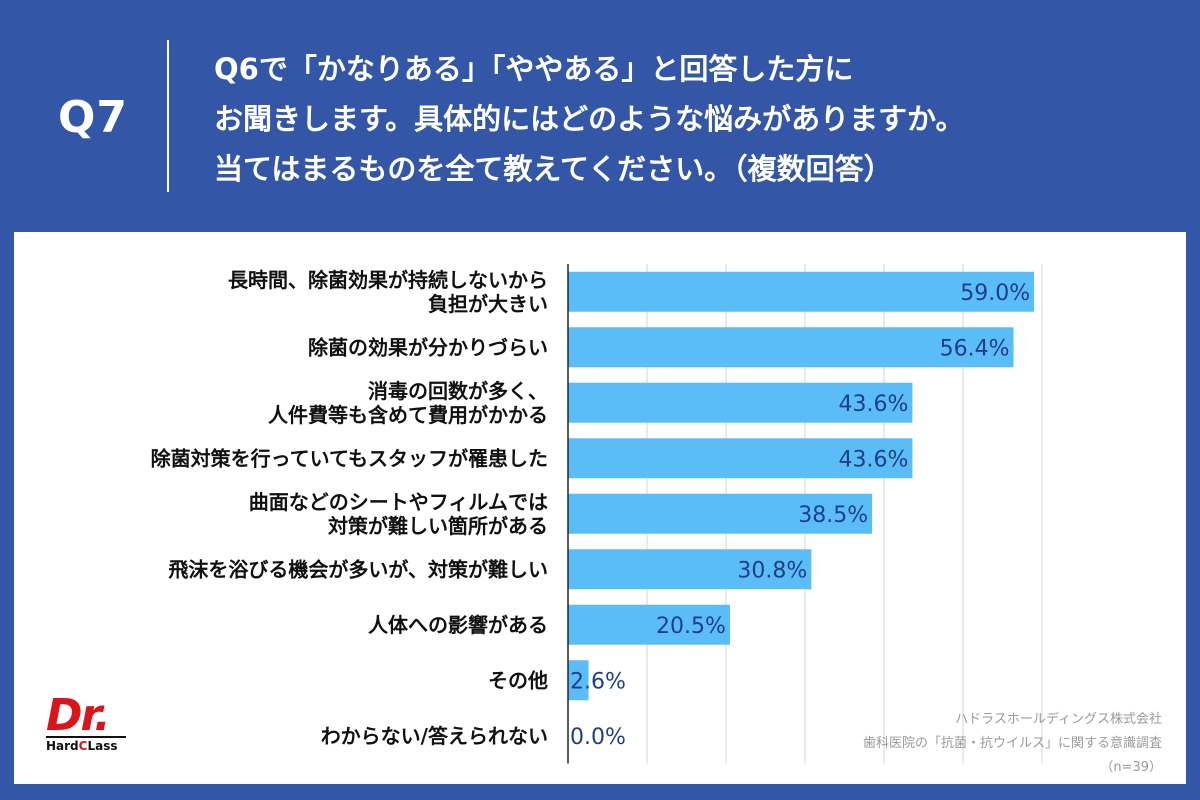 This screenshot has height=800, width=1200. Describe the element at coordinates (349, 458) in the screenshot. I see `category-label: 除菌対策を行っていてもスタッフが罹患した` at that location.